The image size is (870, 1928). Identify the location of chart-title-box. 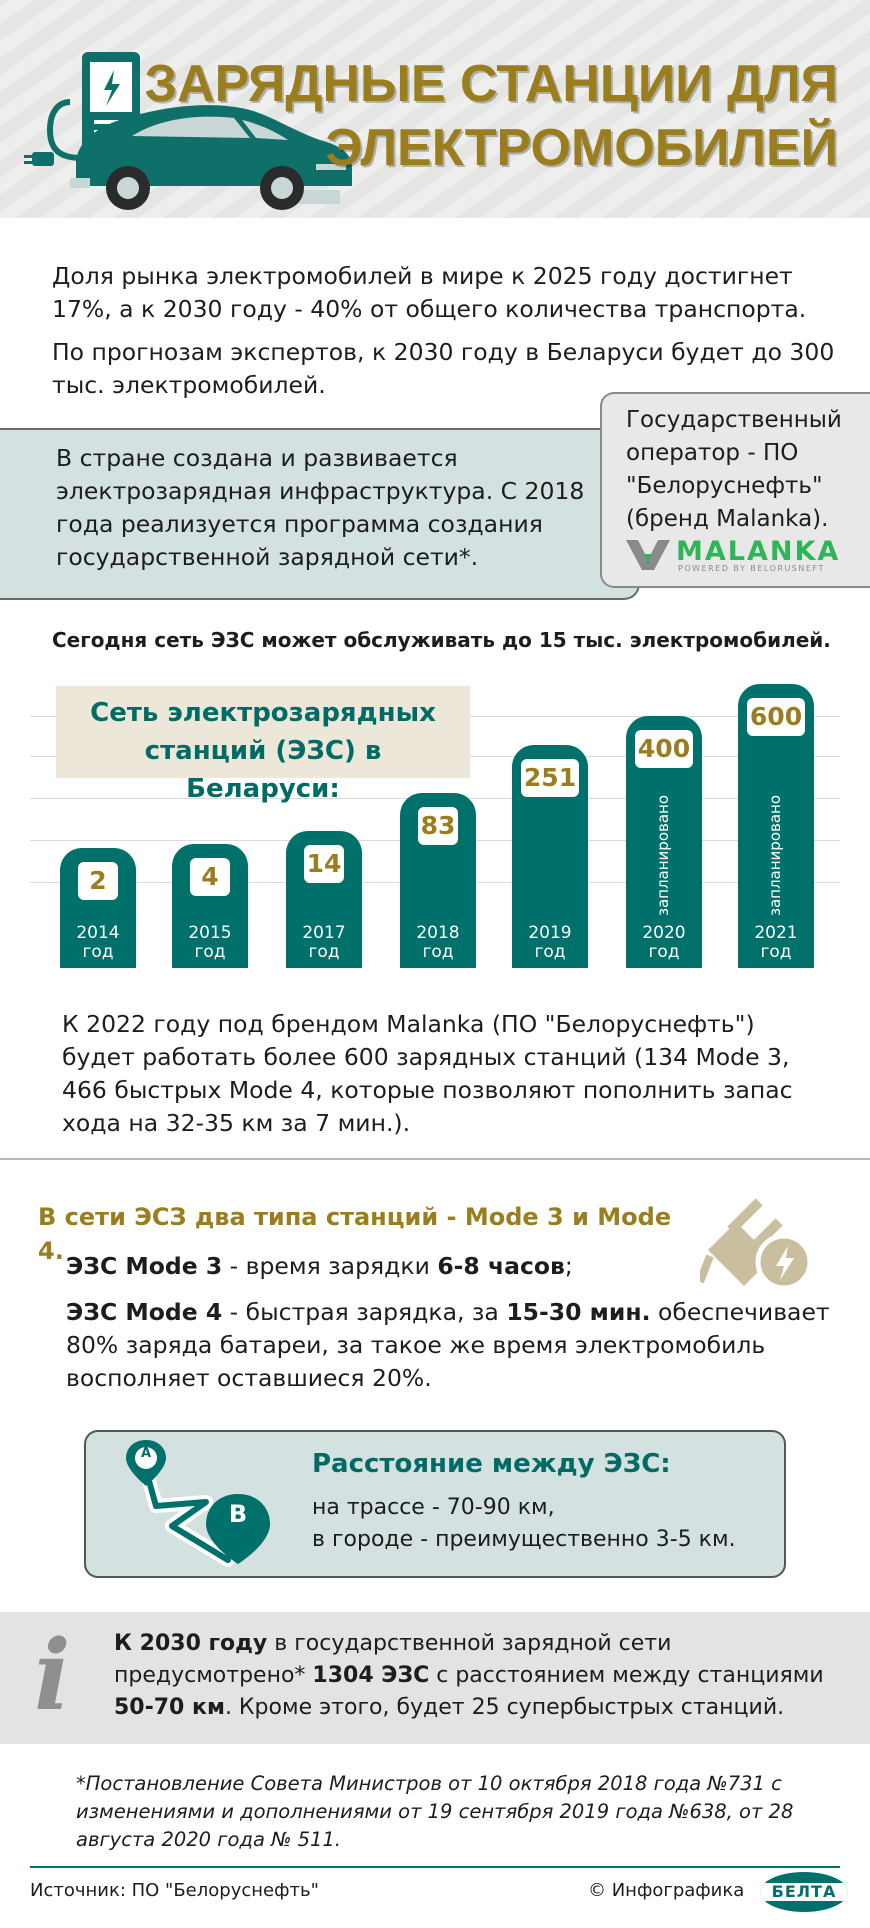
(263, 732).